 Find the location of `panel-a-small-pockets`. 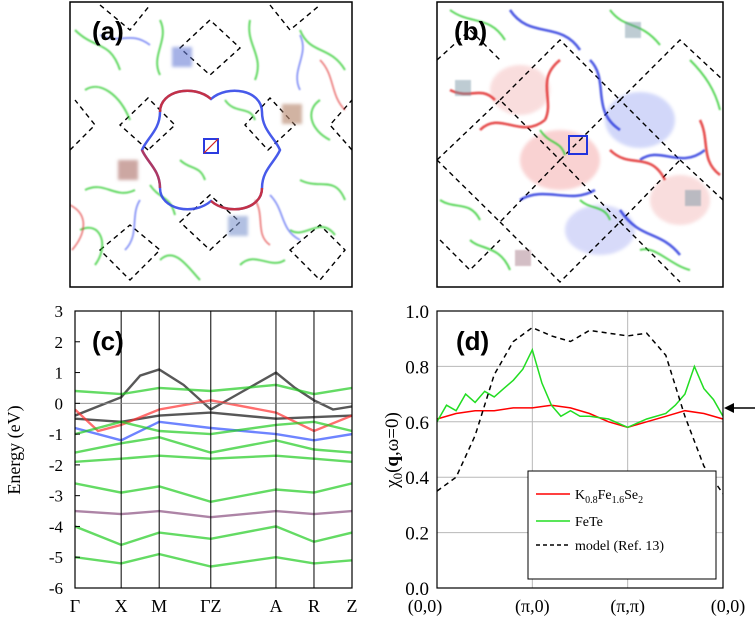

panel-a-small-pockets is located at coordinates (210, 141).